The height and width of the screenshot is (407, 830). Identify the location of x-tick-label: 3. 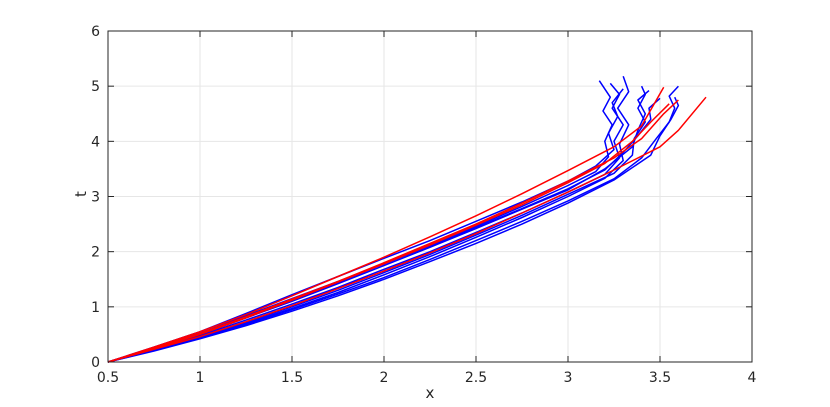
(568, 378).